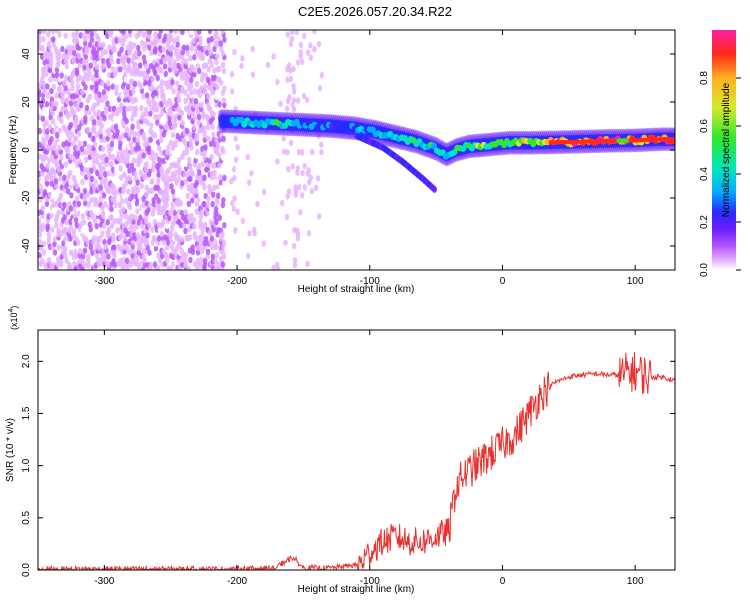 The height and width of the screenshot is (600, 750). Describe the element at coordinates (704, 78) in the screenshot. I see `colorbar-tick-label: 0.8` at that location.